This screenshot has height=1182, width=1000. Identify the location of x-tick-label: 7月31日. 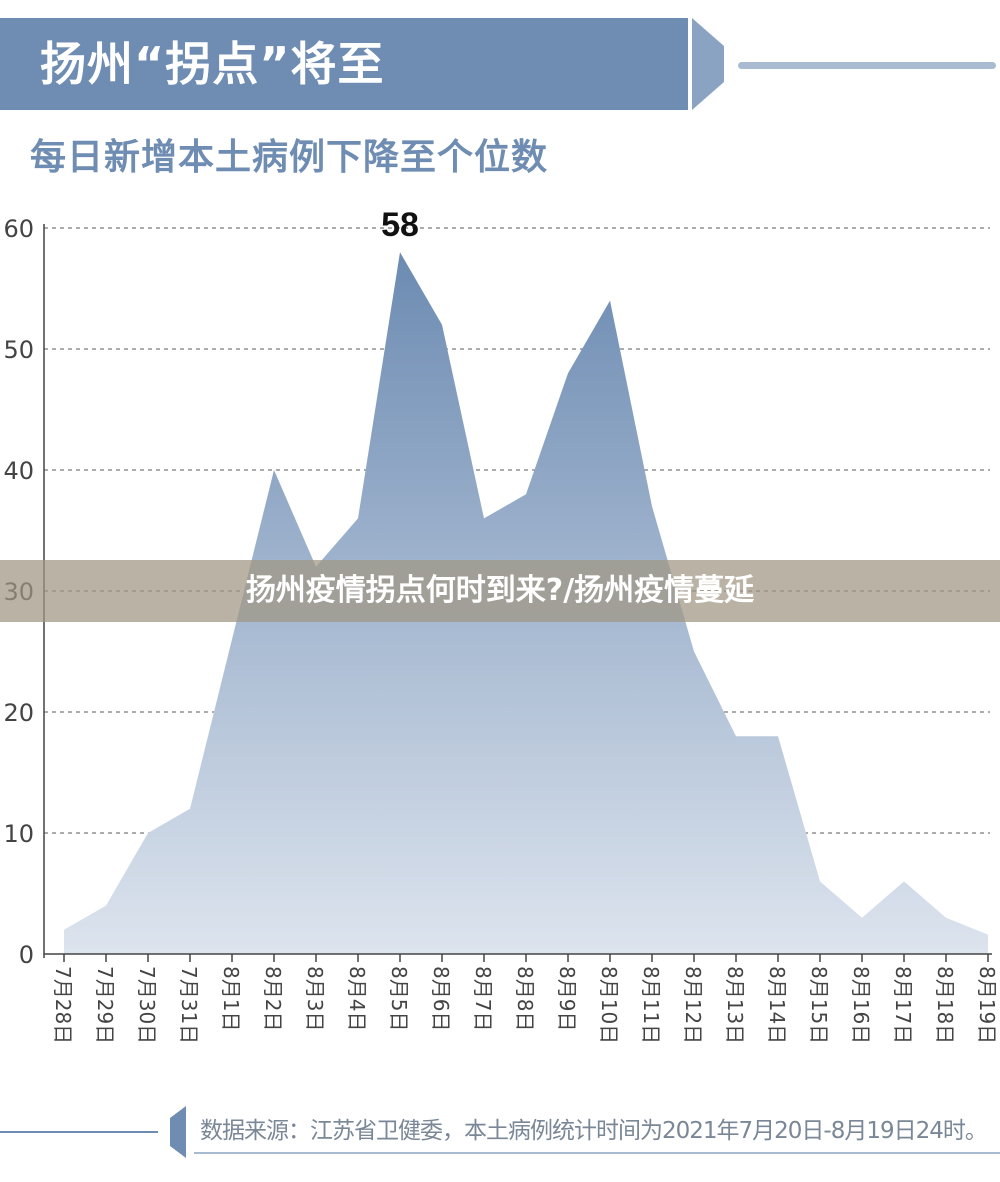
(189, 1005).